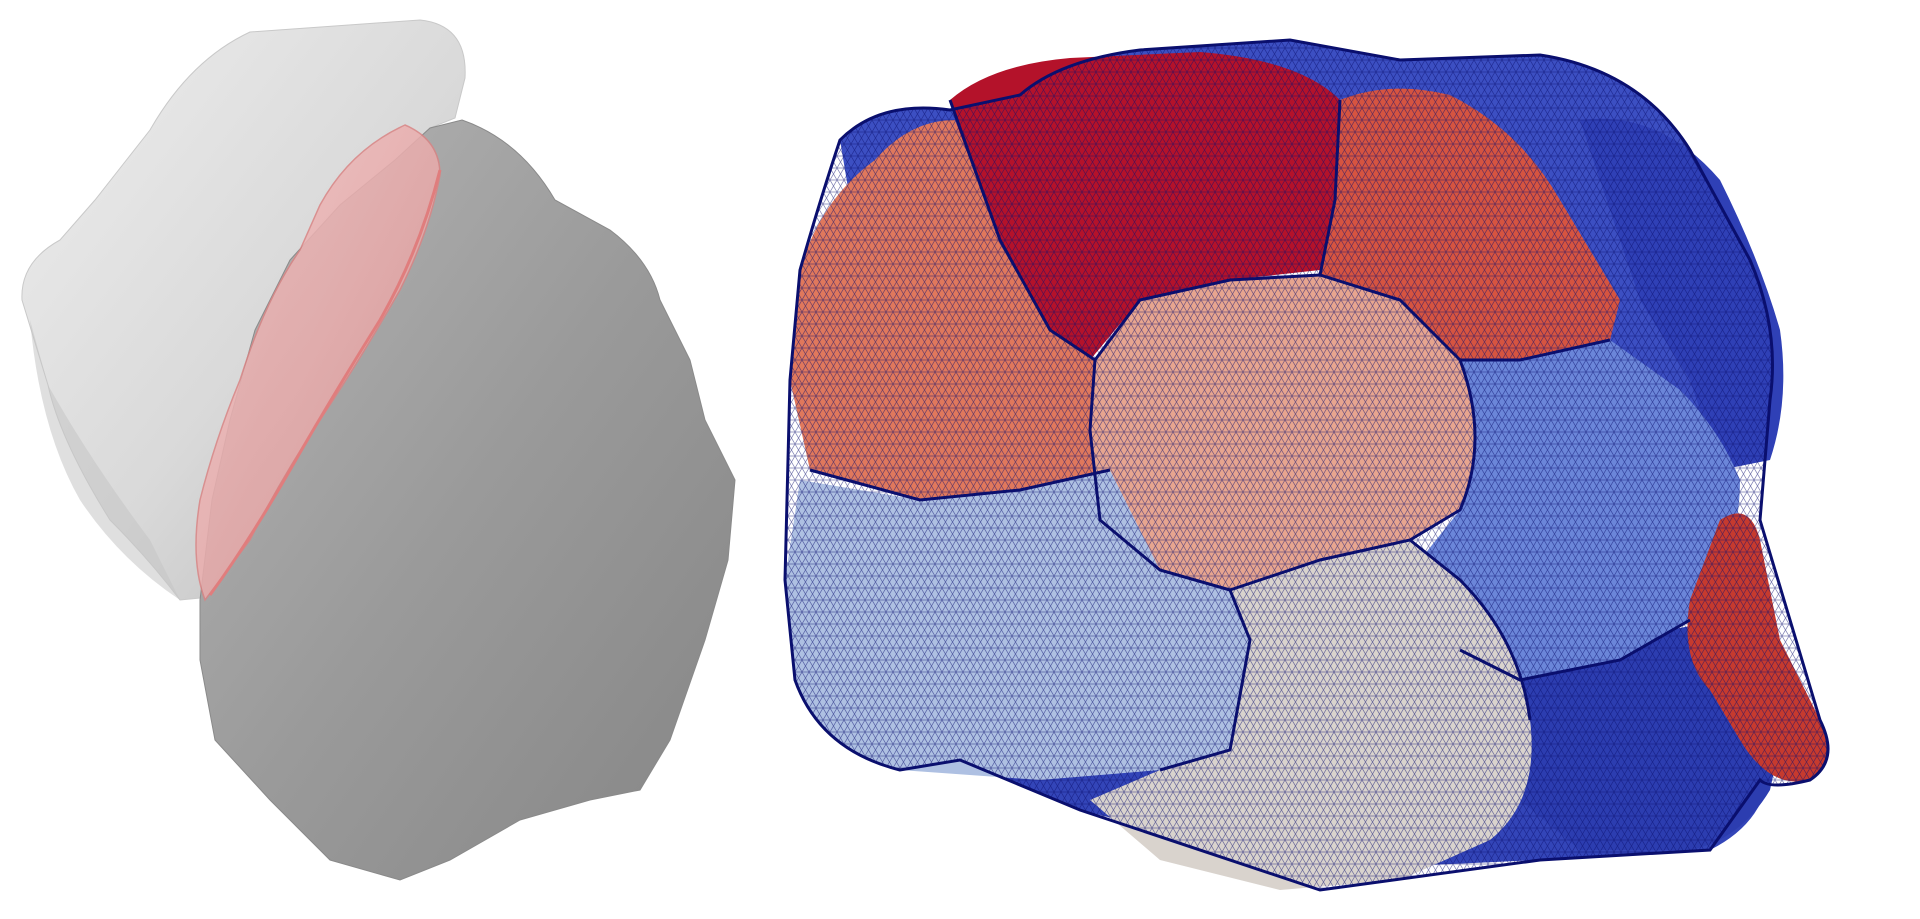 This screenshot has width=1920, height=919. What do you see at coordinates (105, 460) in the screenshot?
I see `upper-cell-shadow` at bounding box center [105, 460].